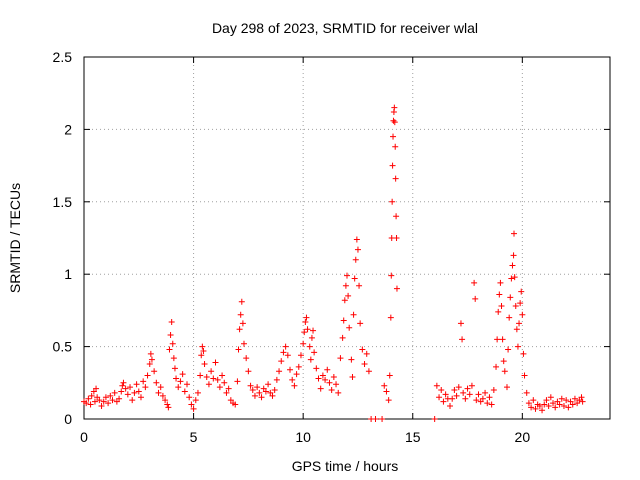  Describe the element at coordinates (303, 437) in the screenshot. I see `x-tick-label: 10` at that location.